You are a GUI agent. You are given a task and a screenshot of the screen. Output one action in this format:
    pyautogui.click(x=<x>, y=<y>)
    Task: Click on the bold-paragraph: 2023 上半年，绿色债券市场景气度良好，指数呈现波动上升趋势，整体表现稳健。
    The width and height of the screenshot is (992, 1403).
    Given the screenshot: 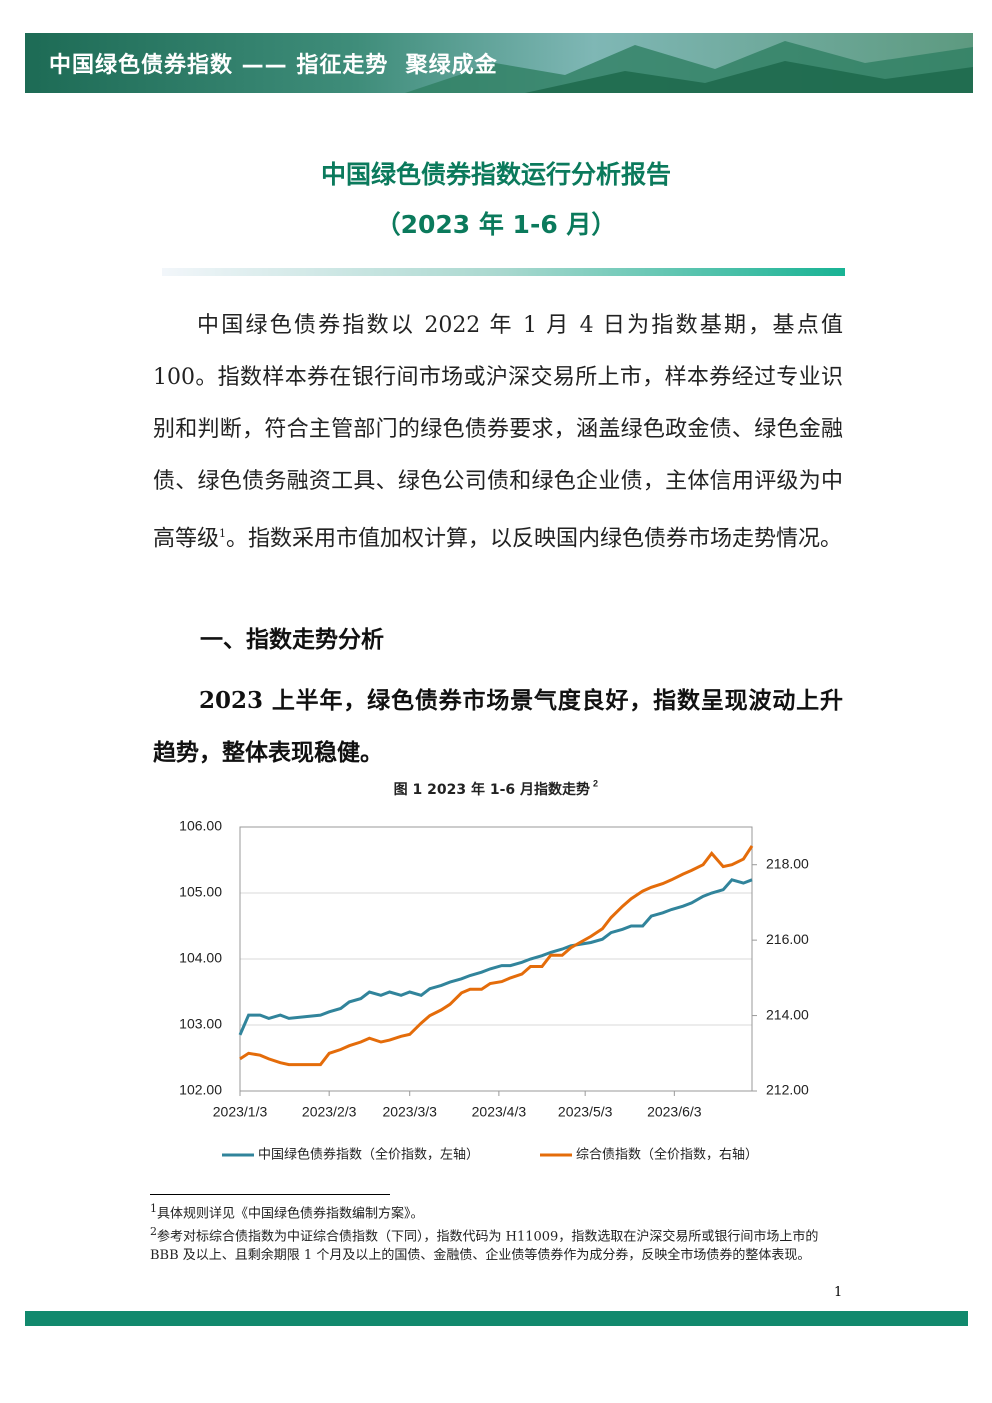 What is the action you would take?
    pyautogui.click(x=498, y=726)
    